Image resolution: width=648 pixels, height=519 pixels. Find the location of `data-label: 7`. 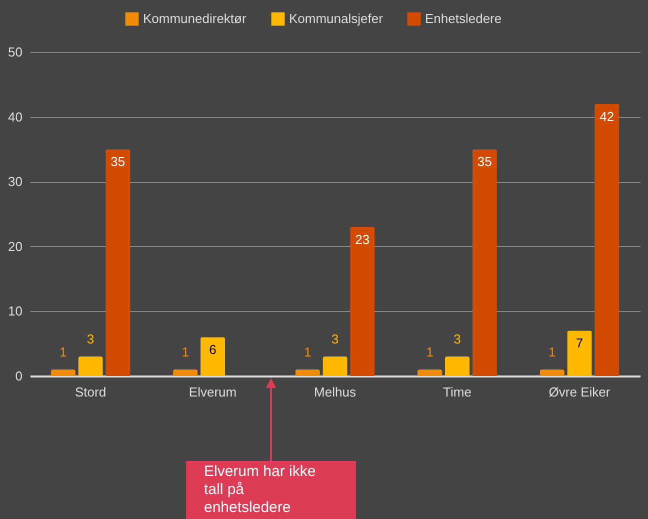

data-label: 7 is located at coordinates (580, 343).